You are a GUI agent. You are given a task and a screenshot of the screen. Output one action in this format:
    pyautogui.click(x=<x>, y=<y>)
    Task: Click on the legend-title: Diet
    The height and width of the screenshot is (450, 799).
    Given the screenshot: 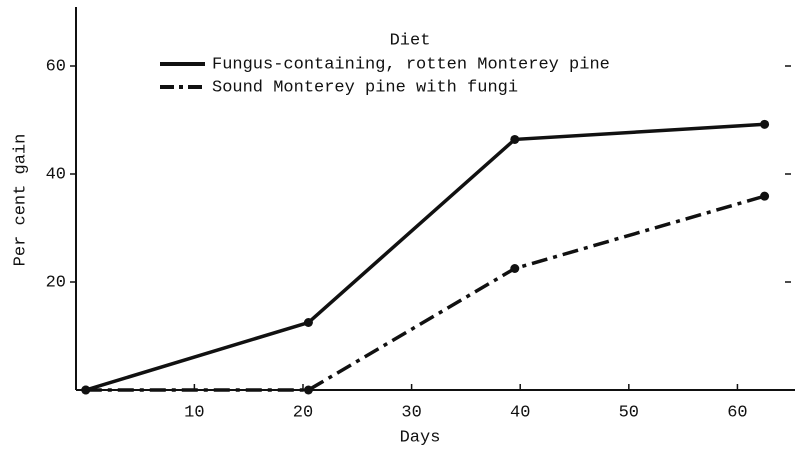 What is the action you would take?
    pyautogui.click(x=410, y=40)
    